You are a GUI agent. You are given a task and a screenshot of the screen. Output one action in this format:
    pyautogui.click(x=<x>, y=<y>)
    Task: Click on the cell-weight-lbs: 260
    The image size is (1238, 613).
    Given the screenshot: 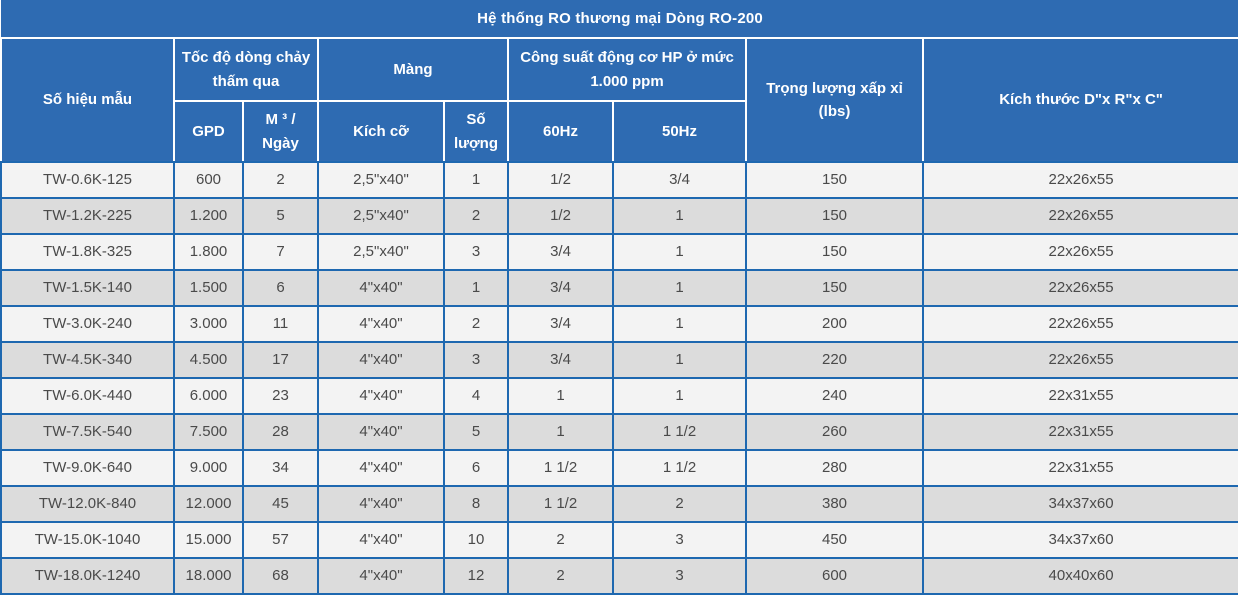 What is the action you would take?
    pyautogui.click(x=834, y=432)
    